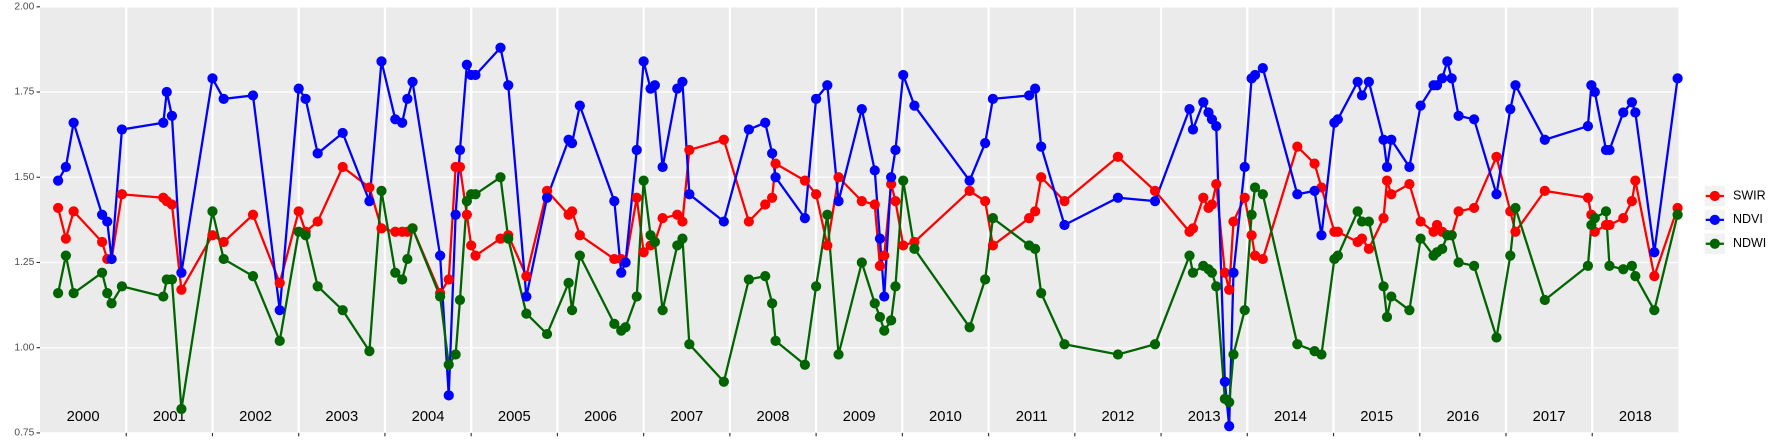 This screenshot has width=1773, height=442. What do you see at coordinates (169, 417) in the screenshot?
I see `year-label: 2001` at bounding box center [169, 417].